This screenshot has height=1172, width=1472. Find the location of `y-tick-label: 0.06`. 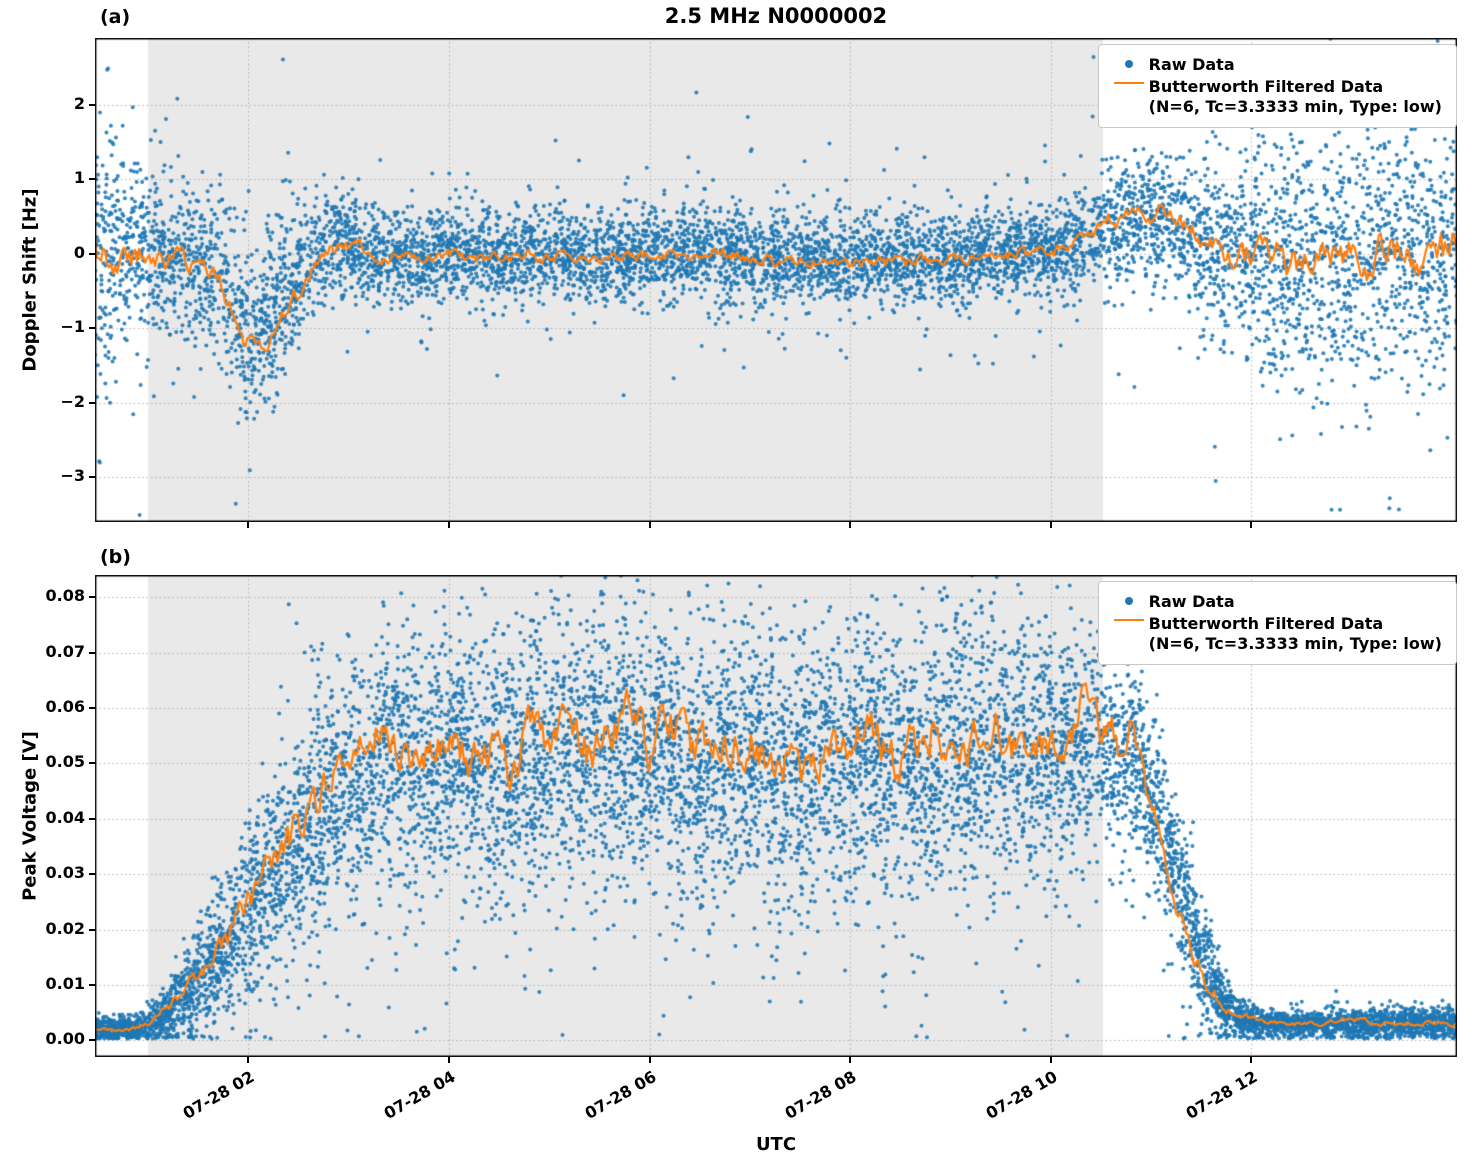

y-tick-label: 0.06 is located at coordinates (65, 706).